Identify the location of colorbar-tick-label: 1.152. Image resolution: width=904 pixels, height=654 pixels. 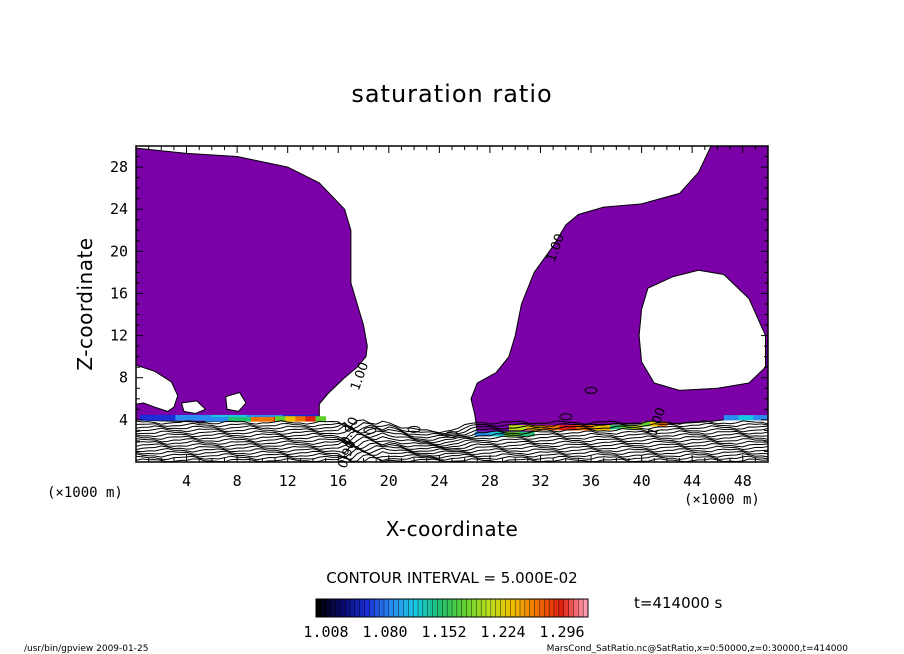
(443, 632).